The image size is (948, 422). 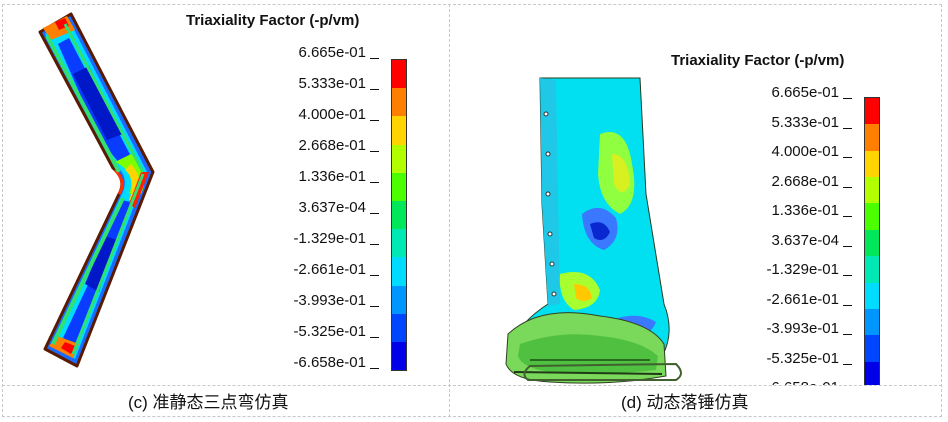 I want to click on caption-d: (d) 动态落锤仿真, so click(x=685, y=402).